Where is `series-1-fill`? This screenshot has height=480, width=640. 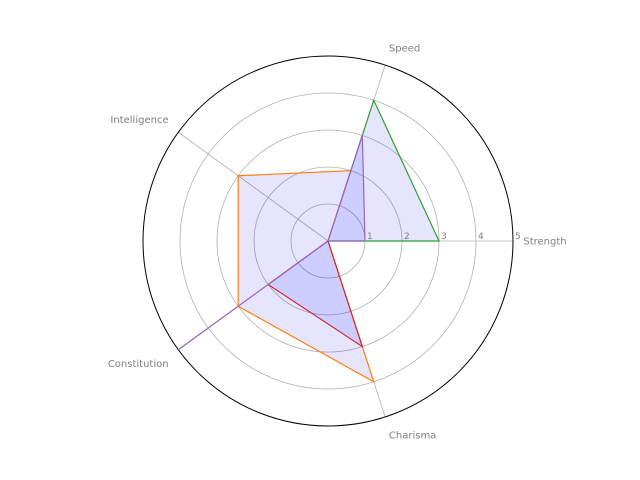 series-1-fill is located at coordinates (383, 171).